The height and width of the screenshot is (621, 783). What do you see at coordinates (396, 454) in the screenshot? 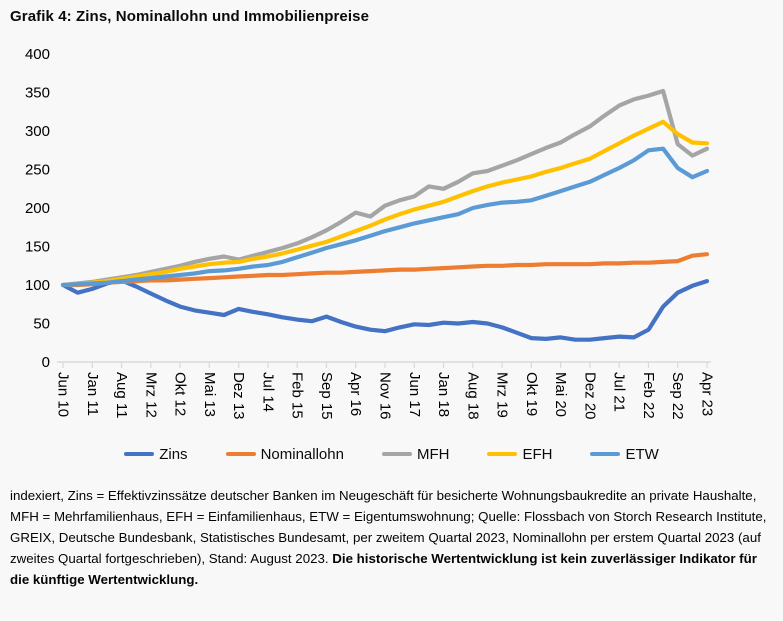
I see `legend-swatch-mfh` at bounding box center [396, 454].